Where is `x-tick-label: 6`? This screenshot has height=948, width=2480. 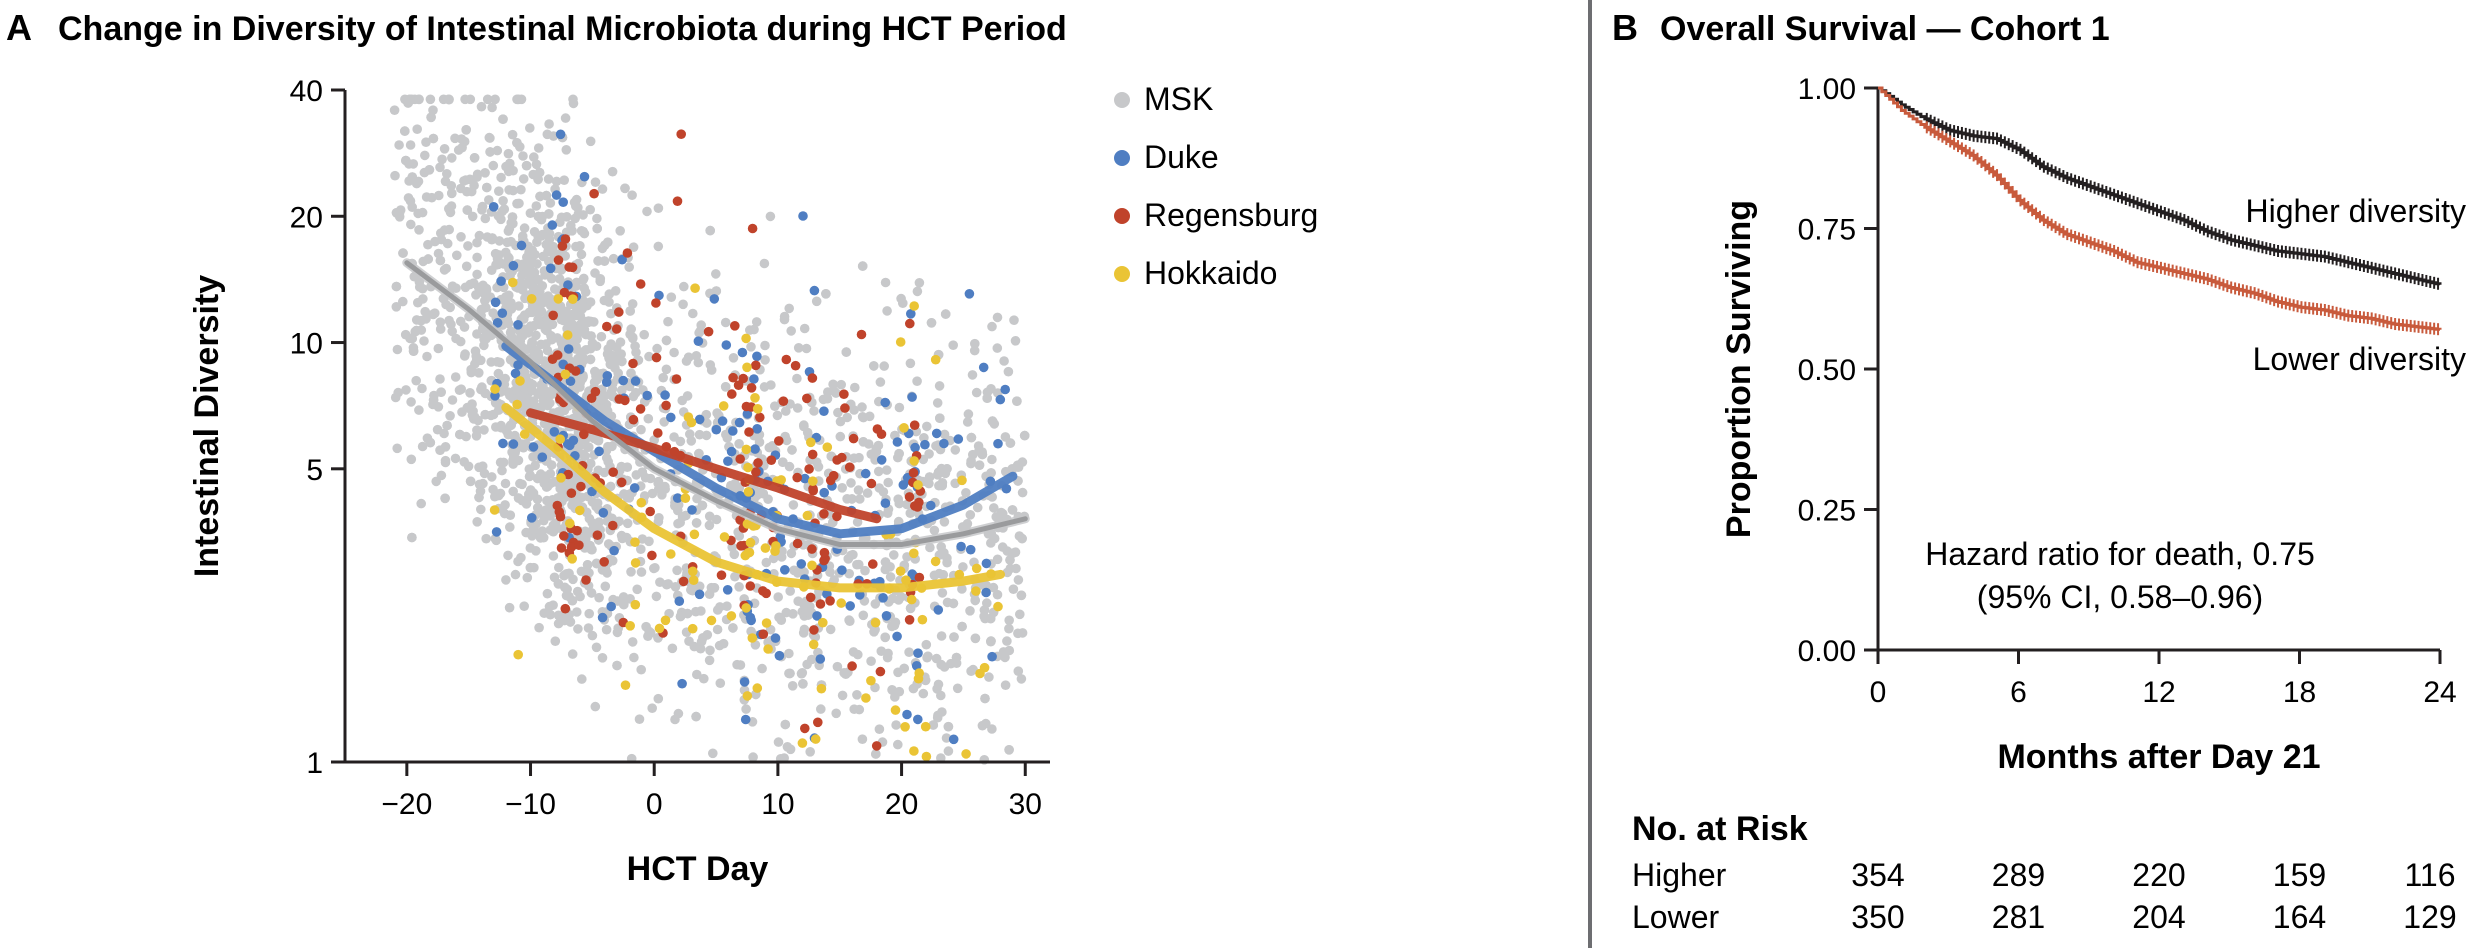 x-tick-label: 6 is located at coordinates (2018, 692).